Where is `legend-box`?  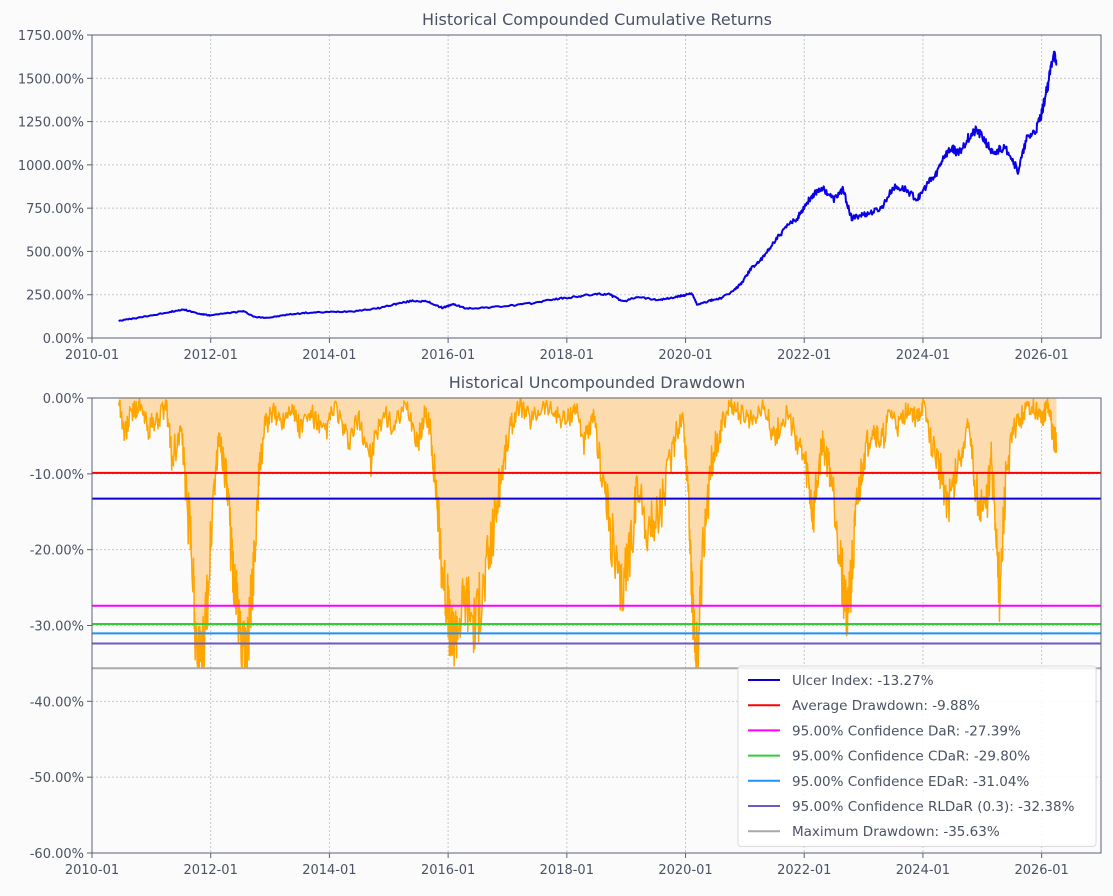 legend-box is located at coordinates (917, 756).